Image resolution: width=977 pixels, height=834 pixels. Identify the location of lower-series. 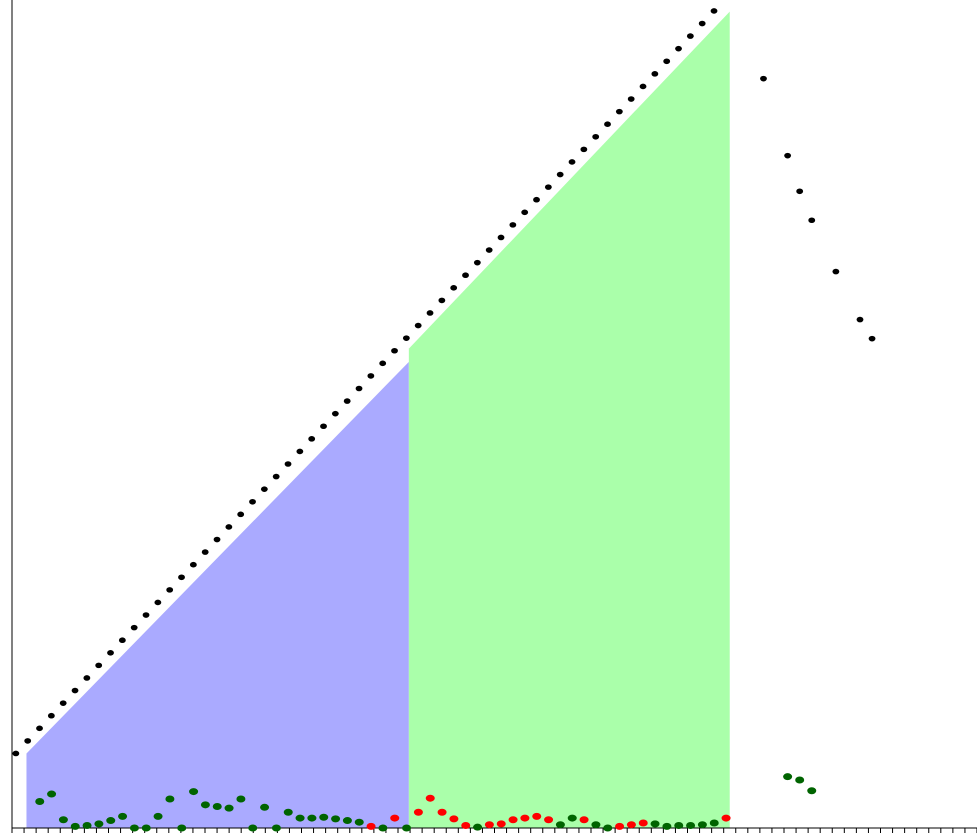
(426, 802).